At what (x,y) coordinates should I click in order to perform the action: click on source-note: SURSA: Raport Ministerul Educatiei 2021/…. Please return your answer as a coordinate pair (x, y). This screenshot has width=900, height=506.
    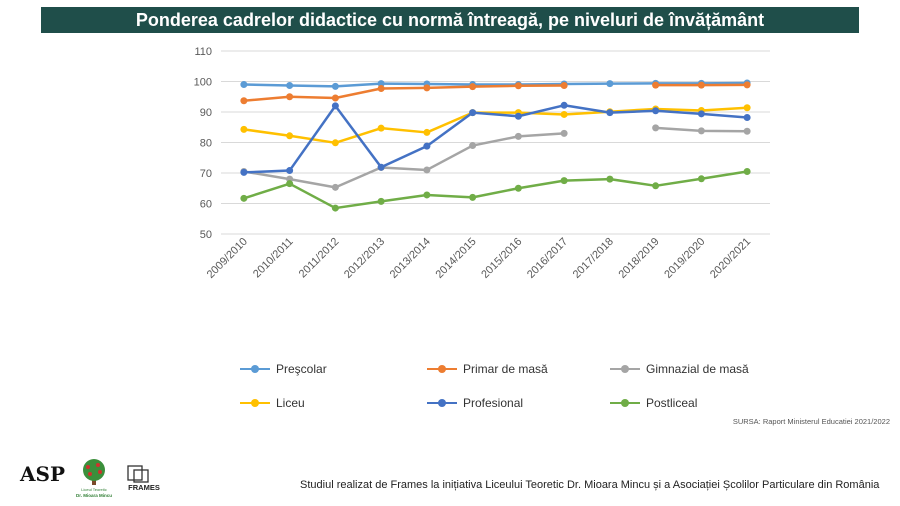
    Looking at the image, I should click on (811, 421).